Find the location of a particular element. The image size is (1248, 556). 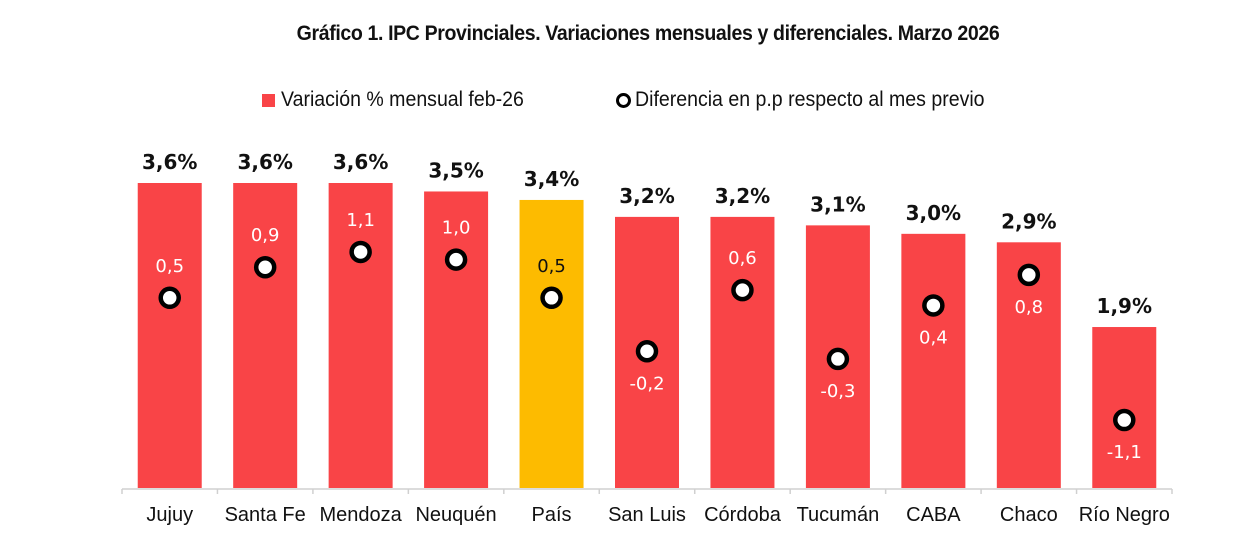

legend-dot-label: Diferencia en p.p respecto al mes previo is located at coordinates (810, 99).